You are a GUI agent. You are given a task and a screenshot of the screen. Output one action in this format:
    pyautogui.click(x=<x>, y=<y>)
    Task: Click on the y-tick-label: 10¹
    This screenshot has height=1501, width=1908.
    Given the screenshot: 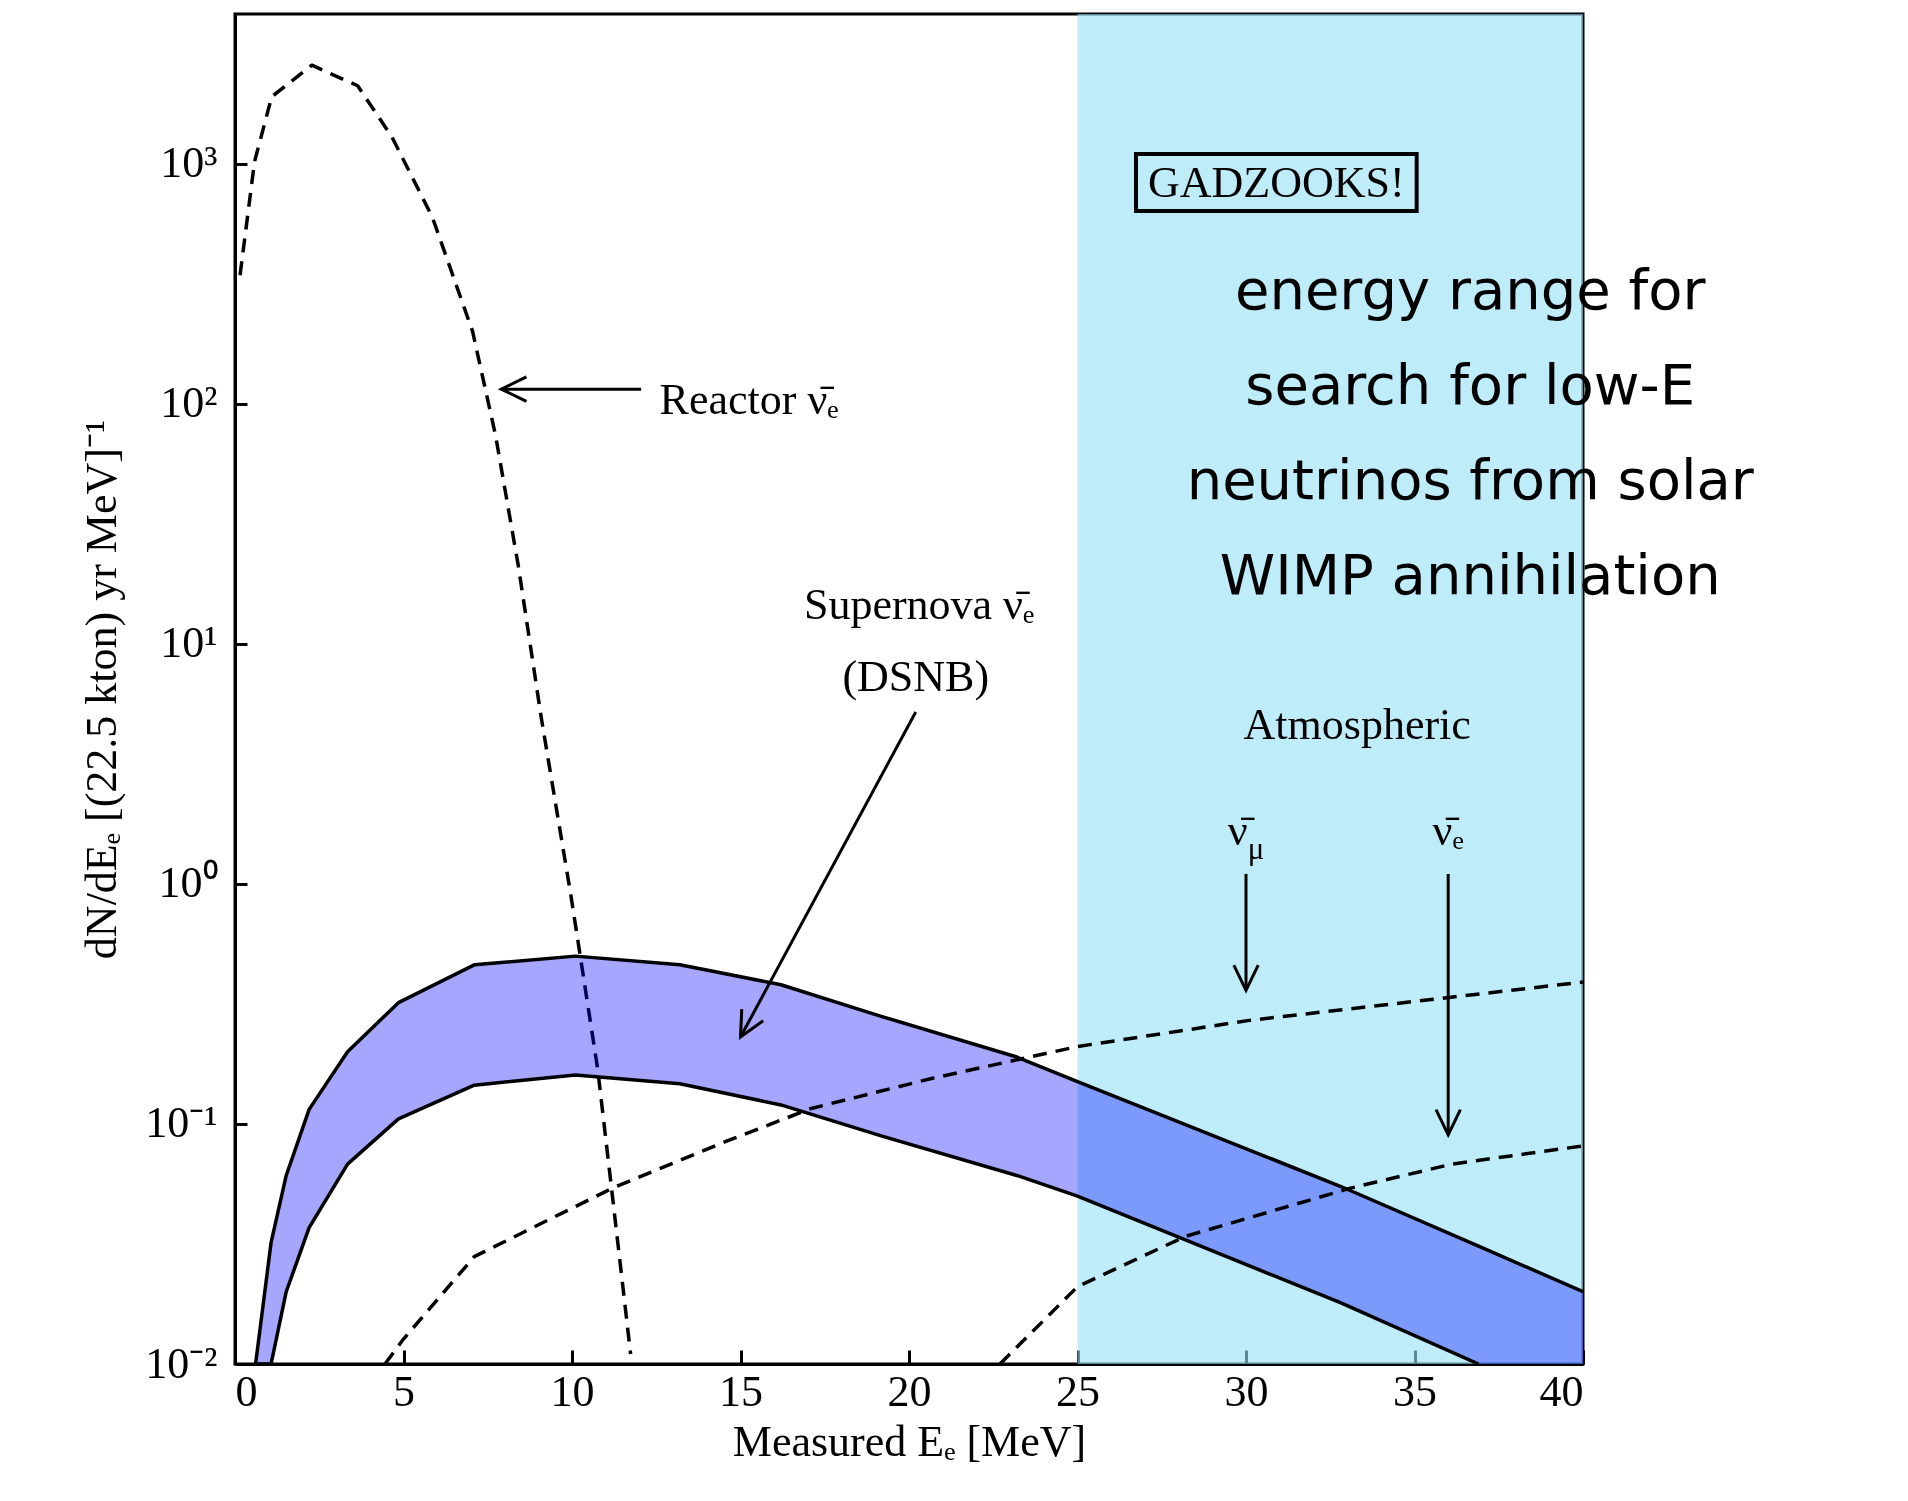 What is the action you would take?
    pyautogui.click(x=189, y=643)
    